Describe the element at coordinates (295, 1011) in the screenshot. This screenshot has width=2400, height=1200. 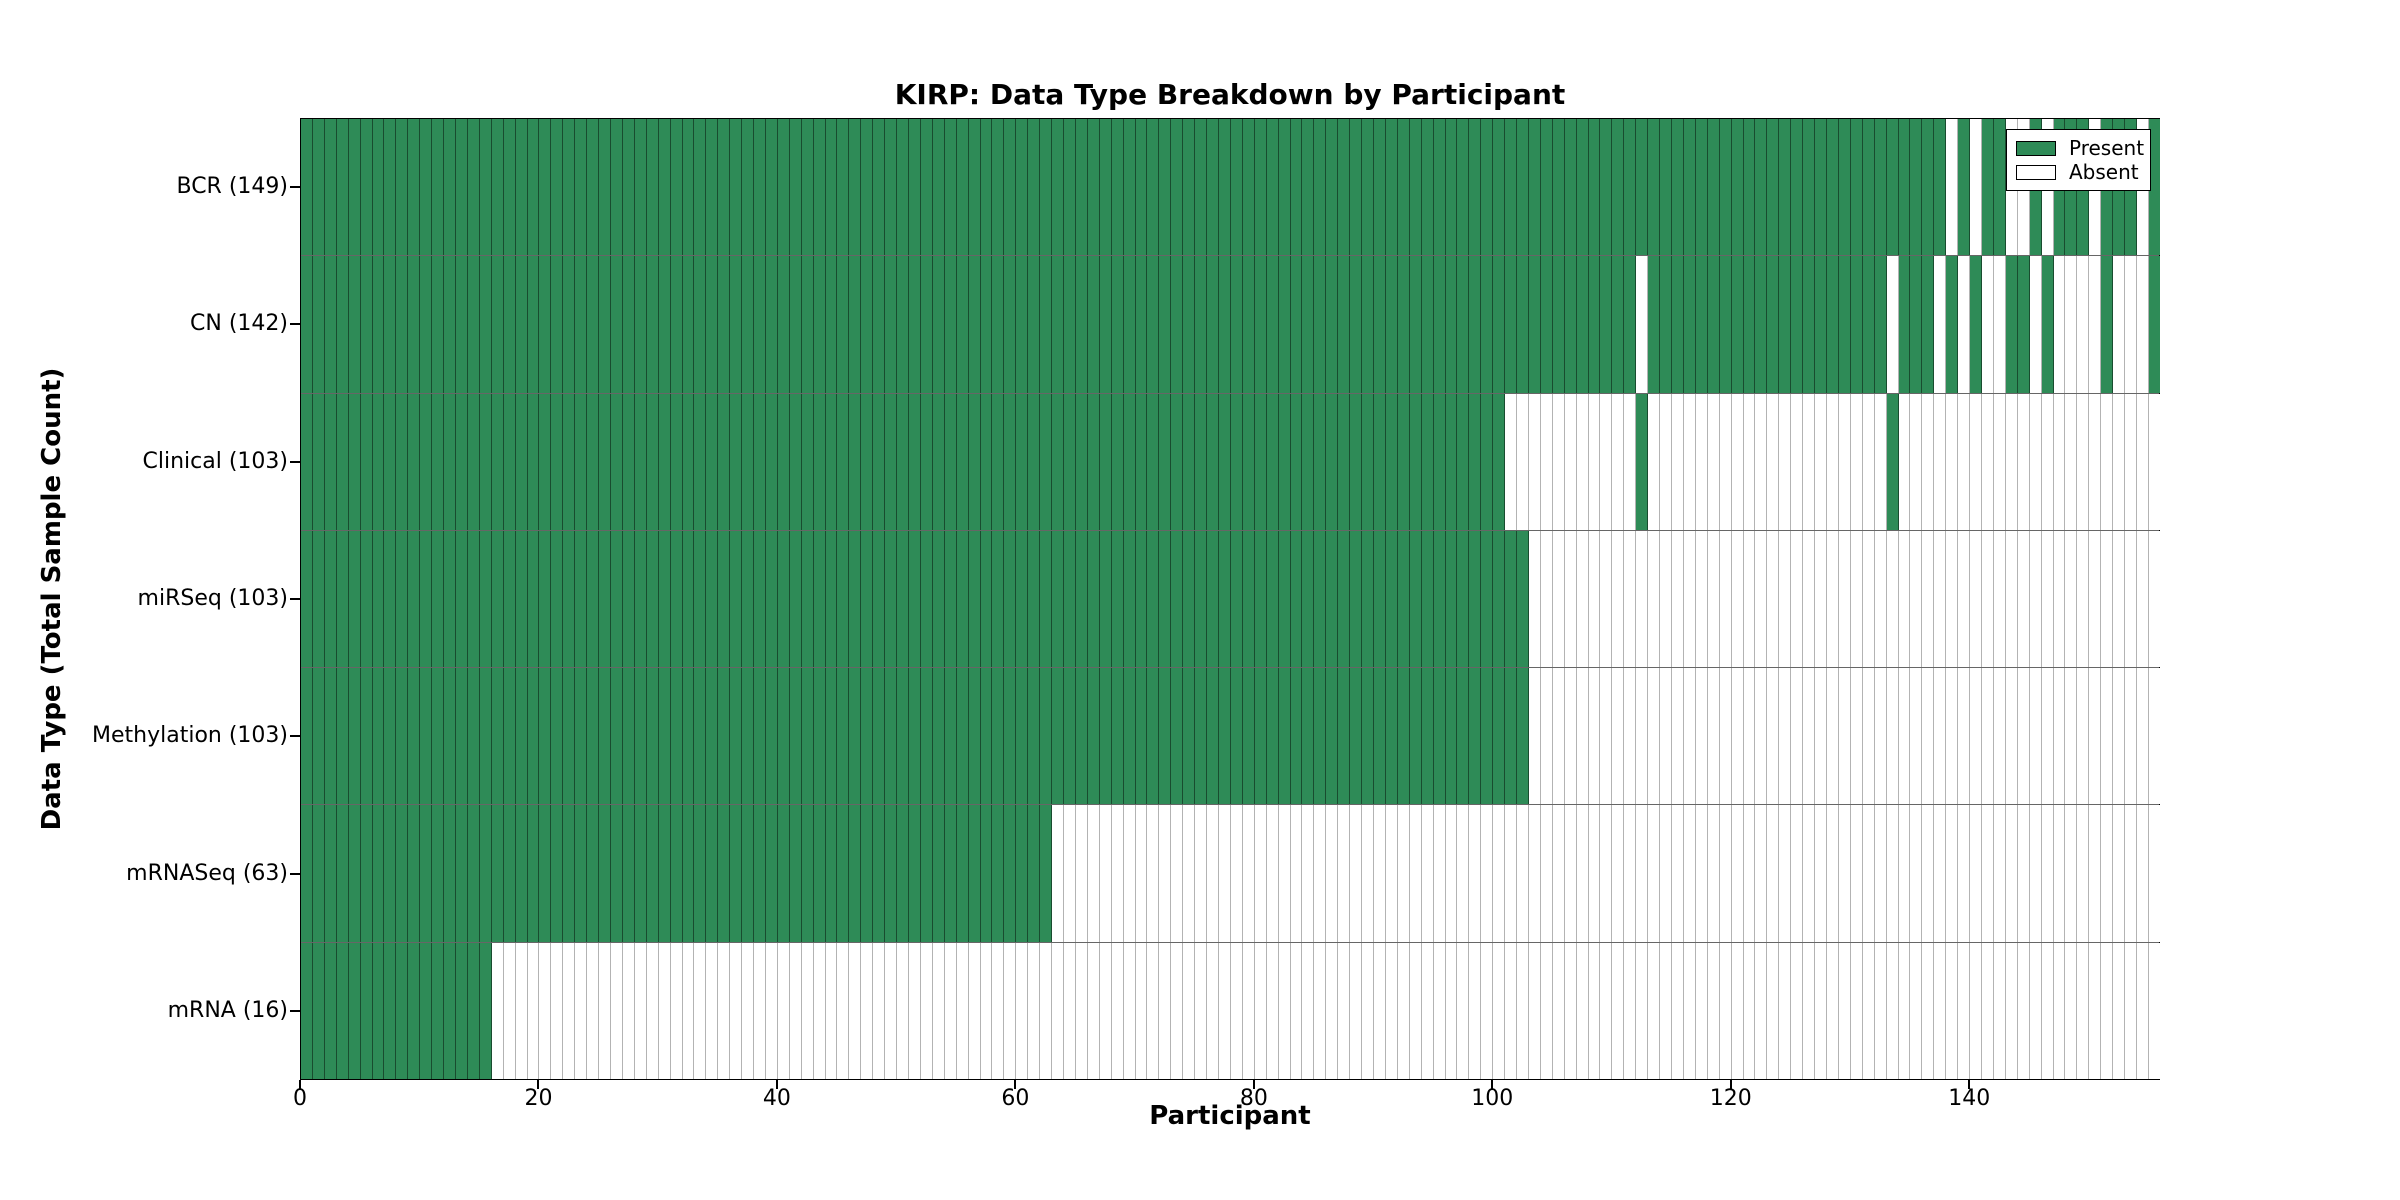
I see `y-tick-mark` at that location.